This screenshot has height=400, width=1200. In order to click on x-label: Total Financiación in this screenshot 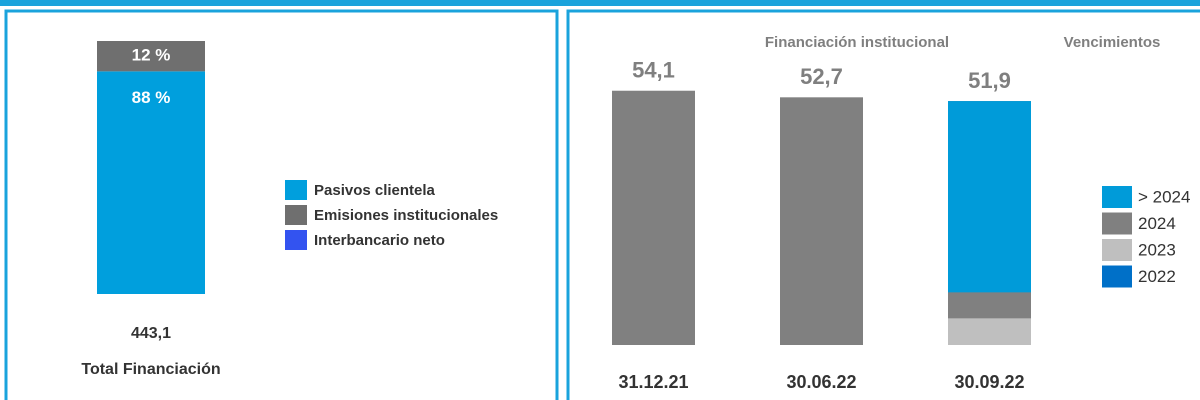, I will do `click(150, 369)`.